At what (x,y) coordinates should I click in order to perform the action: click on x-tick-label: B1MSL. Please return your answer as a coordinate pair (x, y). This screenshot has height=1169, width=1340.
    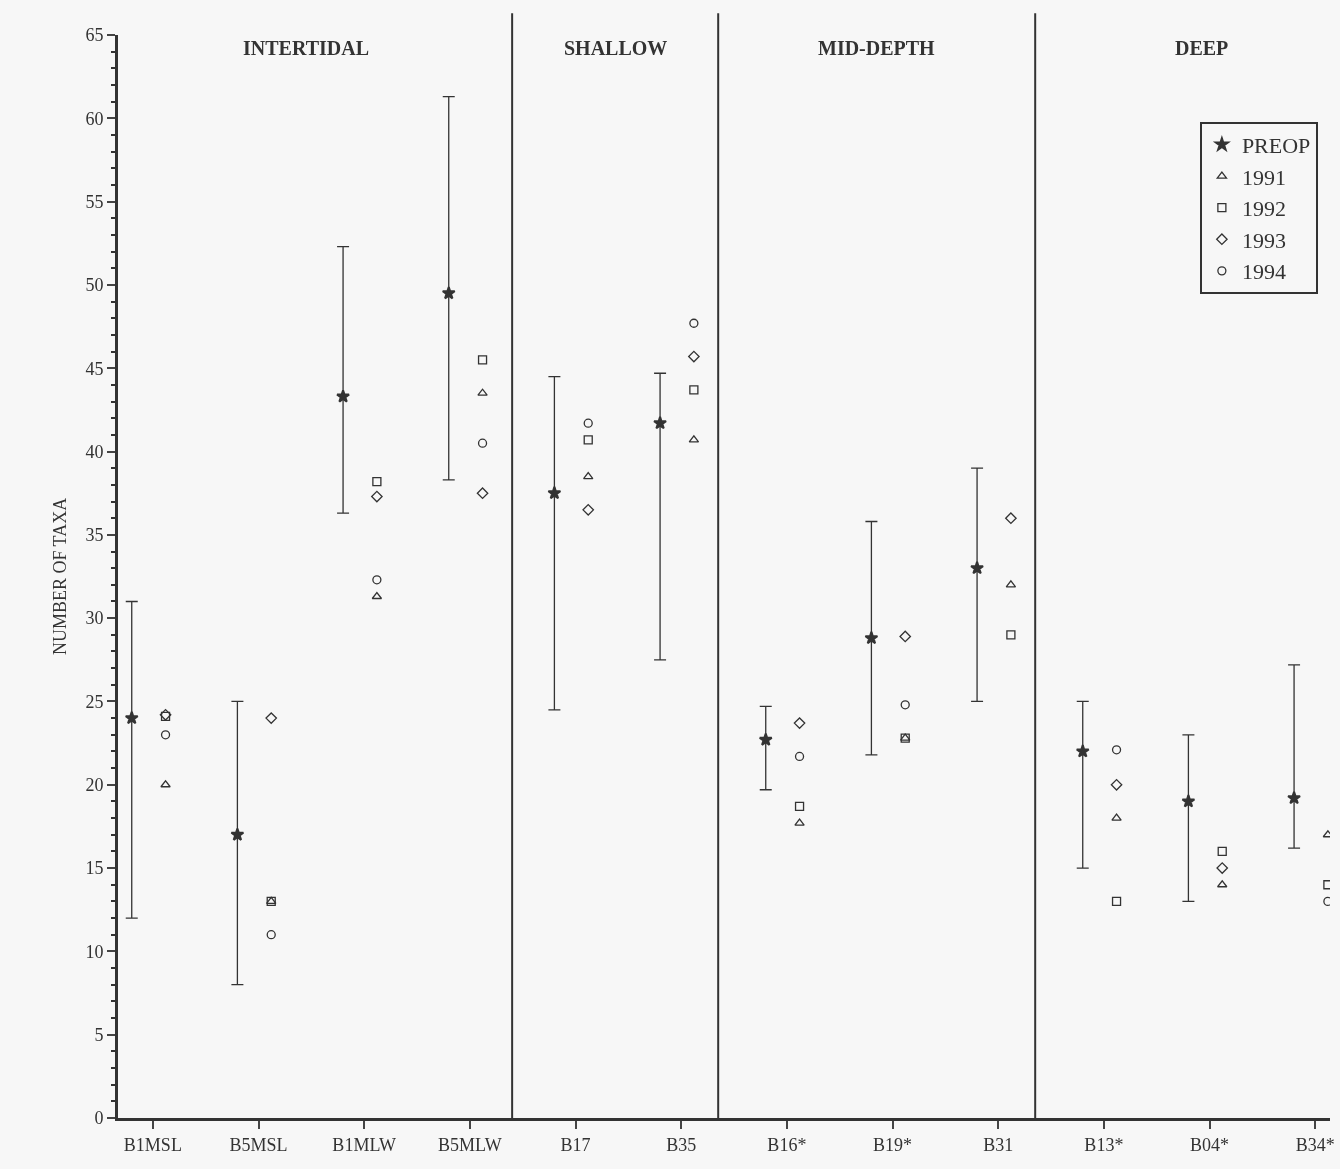
    Looking at the image, I should click on (152, 1144).